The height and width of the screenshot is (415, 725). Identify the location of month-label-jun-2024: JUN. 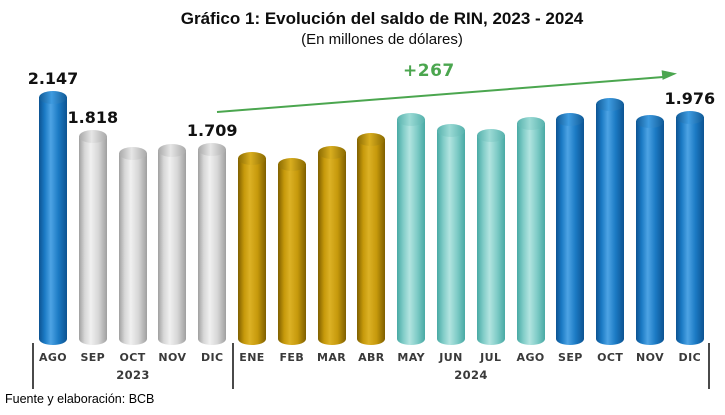
(451, 357).